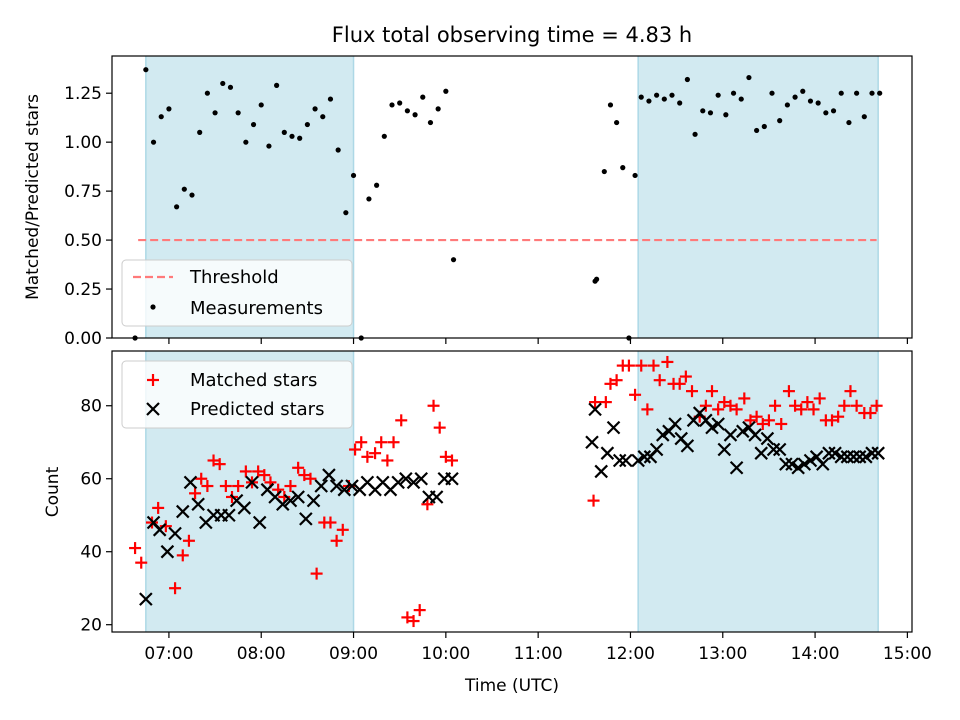 Image resolution: width=960 pixels, height=720 pixels. I want to click on bottom-ytick-label: 40, so click(91, 553).